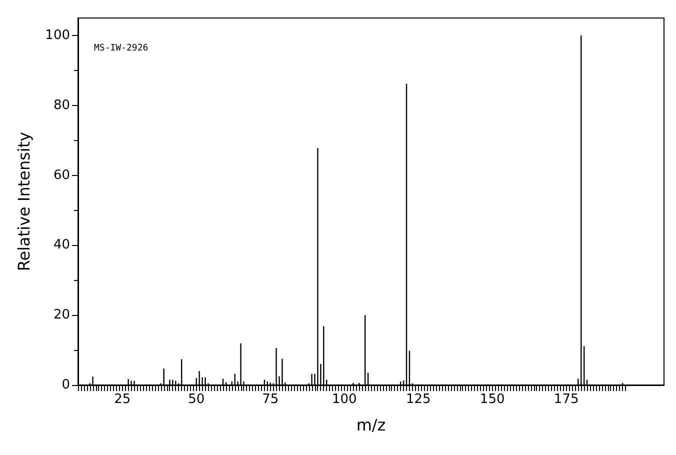 Image resolution: width=676 pixels, height=455 pixels. What do you see at coordinates (492, 399) in the screenshot?
I see `x-tick-label: 150` at bounding box center [492, 399].